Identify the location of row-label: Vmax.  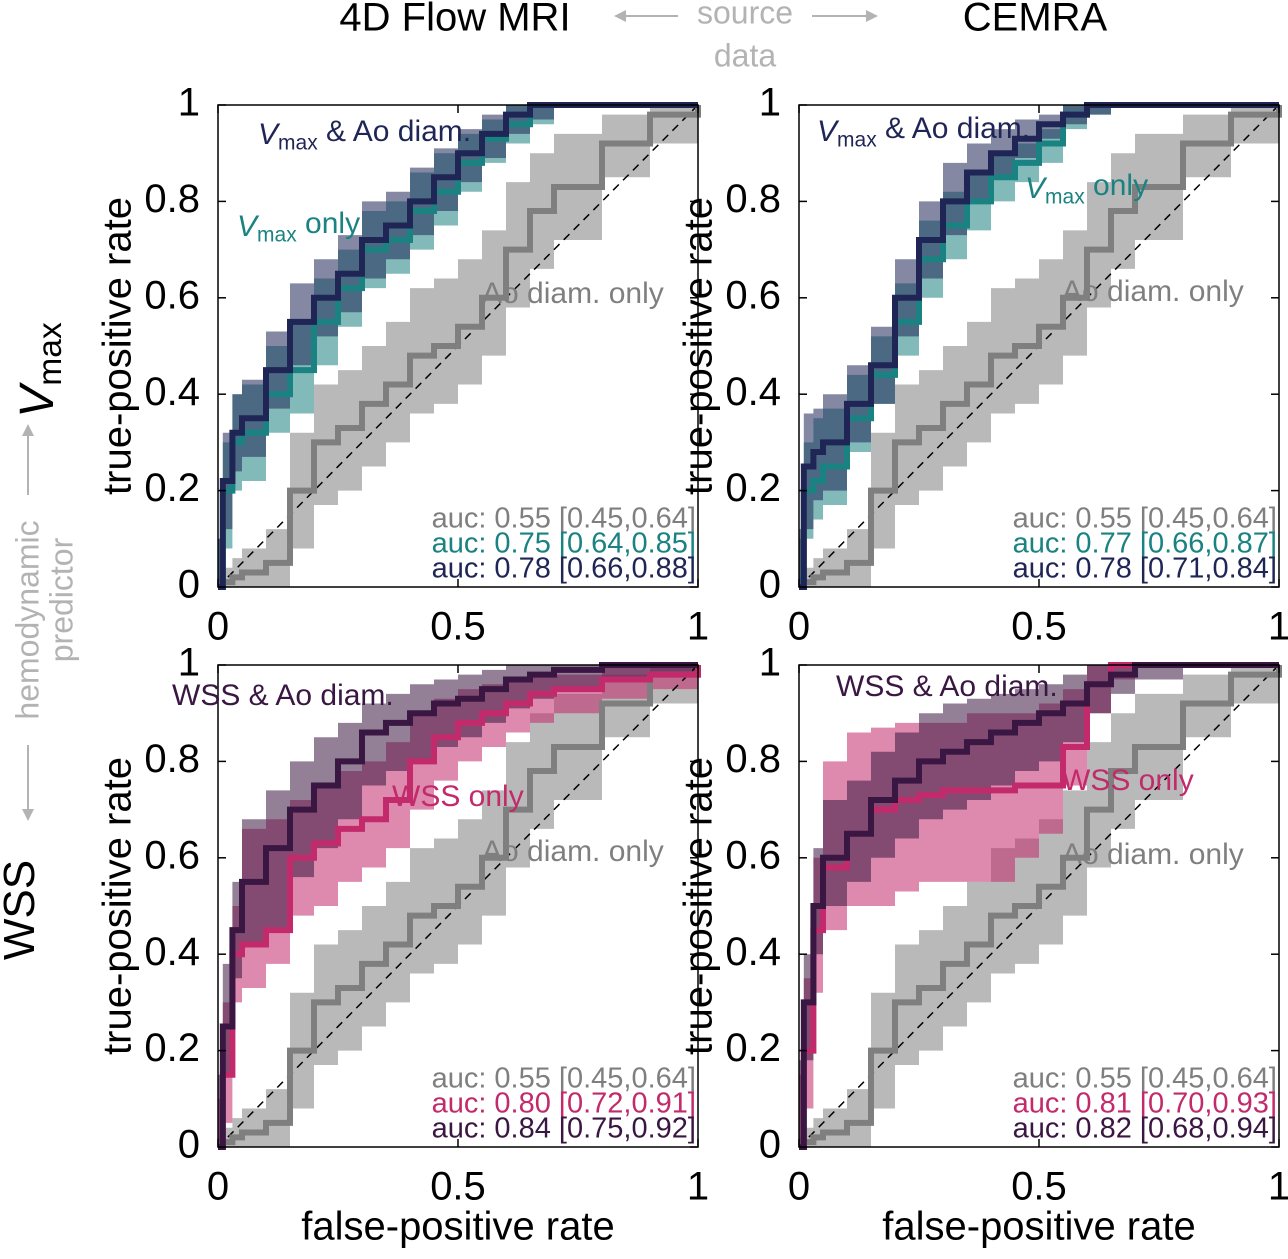
(40, 370).